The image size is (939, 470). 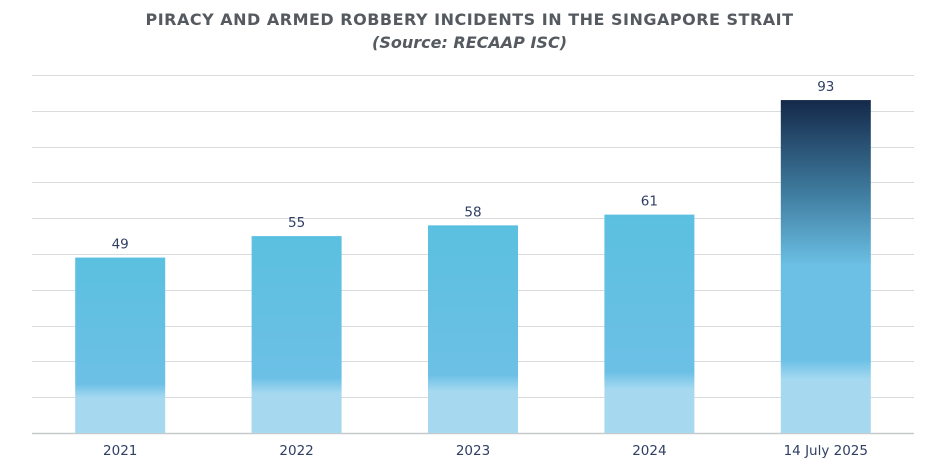 I want to click on bar-2024, so click(x=649, y=323).